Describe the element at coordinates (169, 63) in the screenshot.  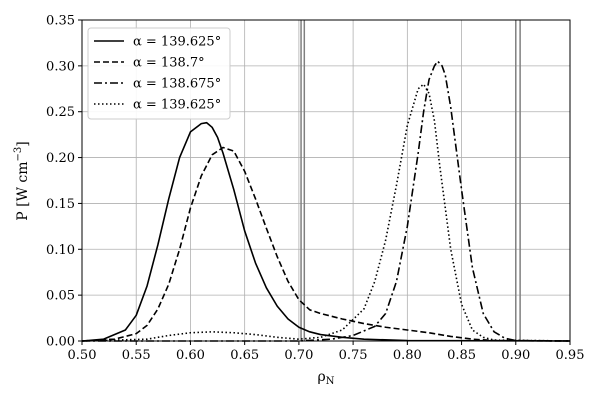
I see `legend-label-2: α = 138.7°` at that location.